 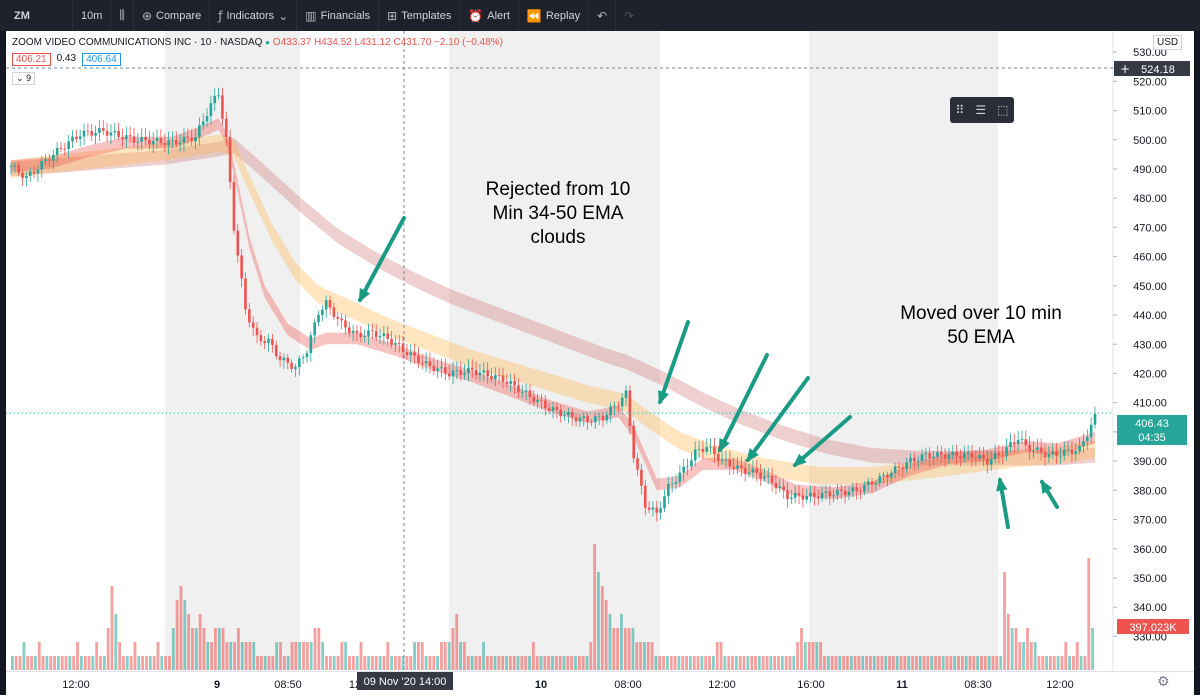 What do you see at coordinates (1150, 404) in the screenshot?
I see `y-tick-label: 410.00` at bounding box center [1150, 404].